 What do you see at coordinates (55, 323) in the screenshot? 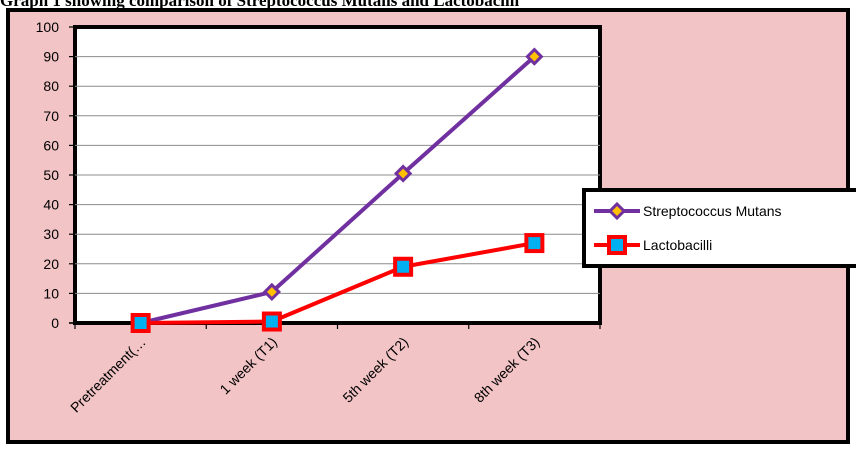
I see `y-tick-label: 0` at bounding box center [55, 323].